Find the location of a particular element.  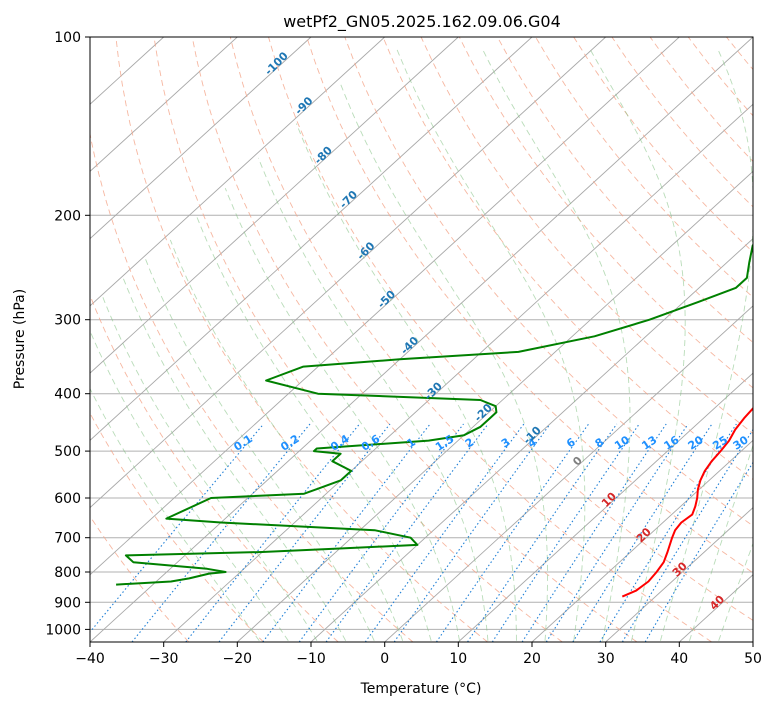

y-axis-label: Pressure (hPa) is located at coordinates (20, 339).